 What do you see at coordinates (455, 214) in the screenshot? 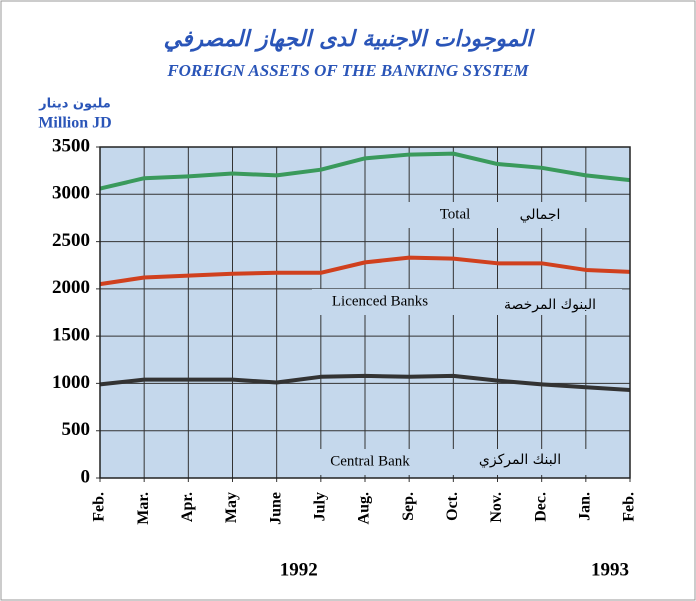
I see `series-label: Total` at bounding box center [455, 214].